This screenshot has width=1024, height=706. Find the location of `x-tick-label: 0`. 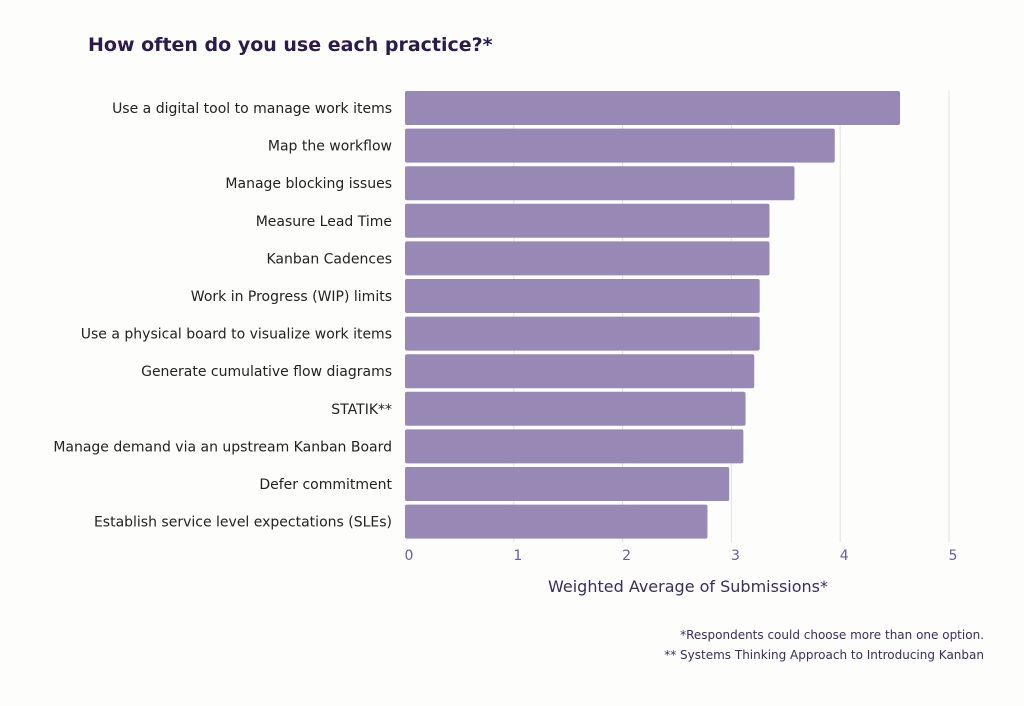

x-tick-label: 0 is located at coordinates (409, 556).